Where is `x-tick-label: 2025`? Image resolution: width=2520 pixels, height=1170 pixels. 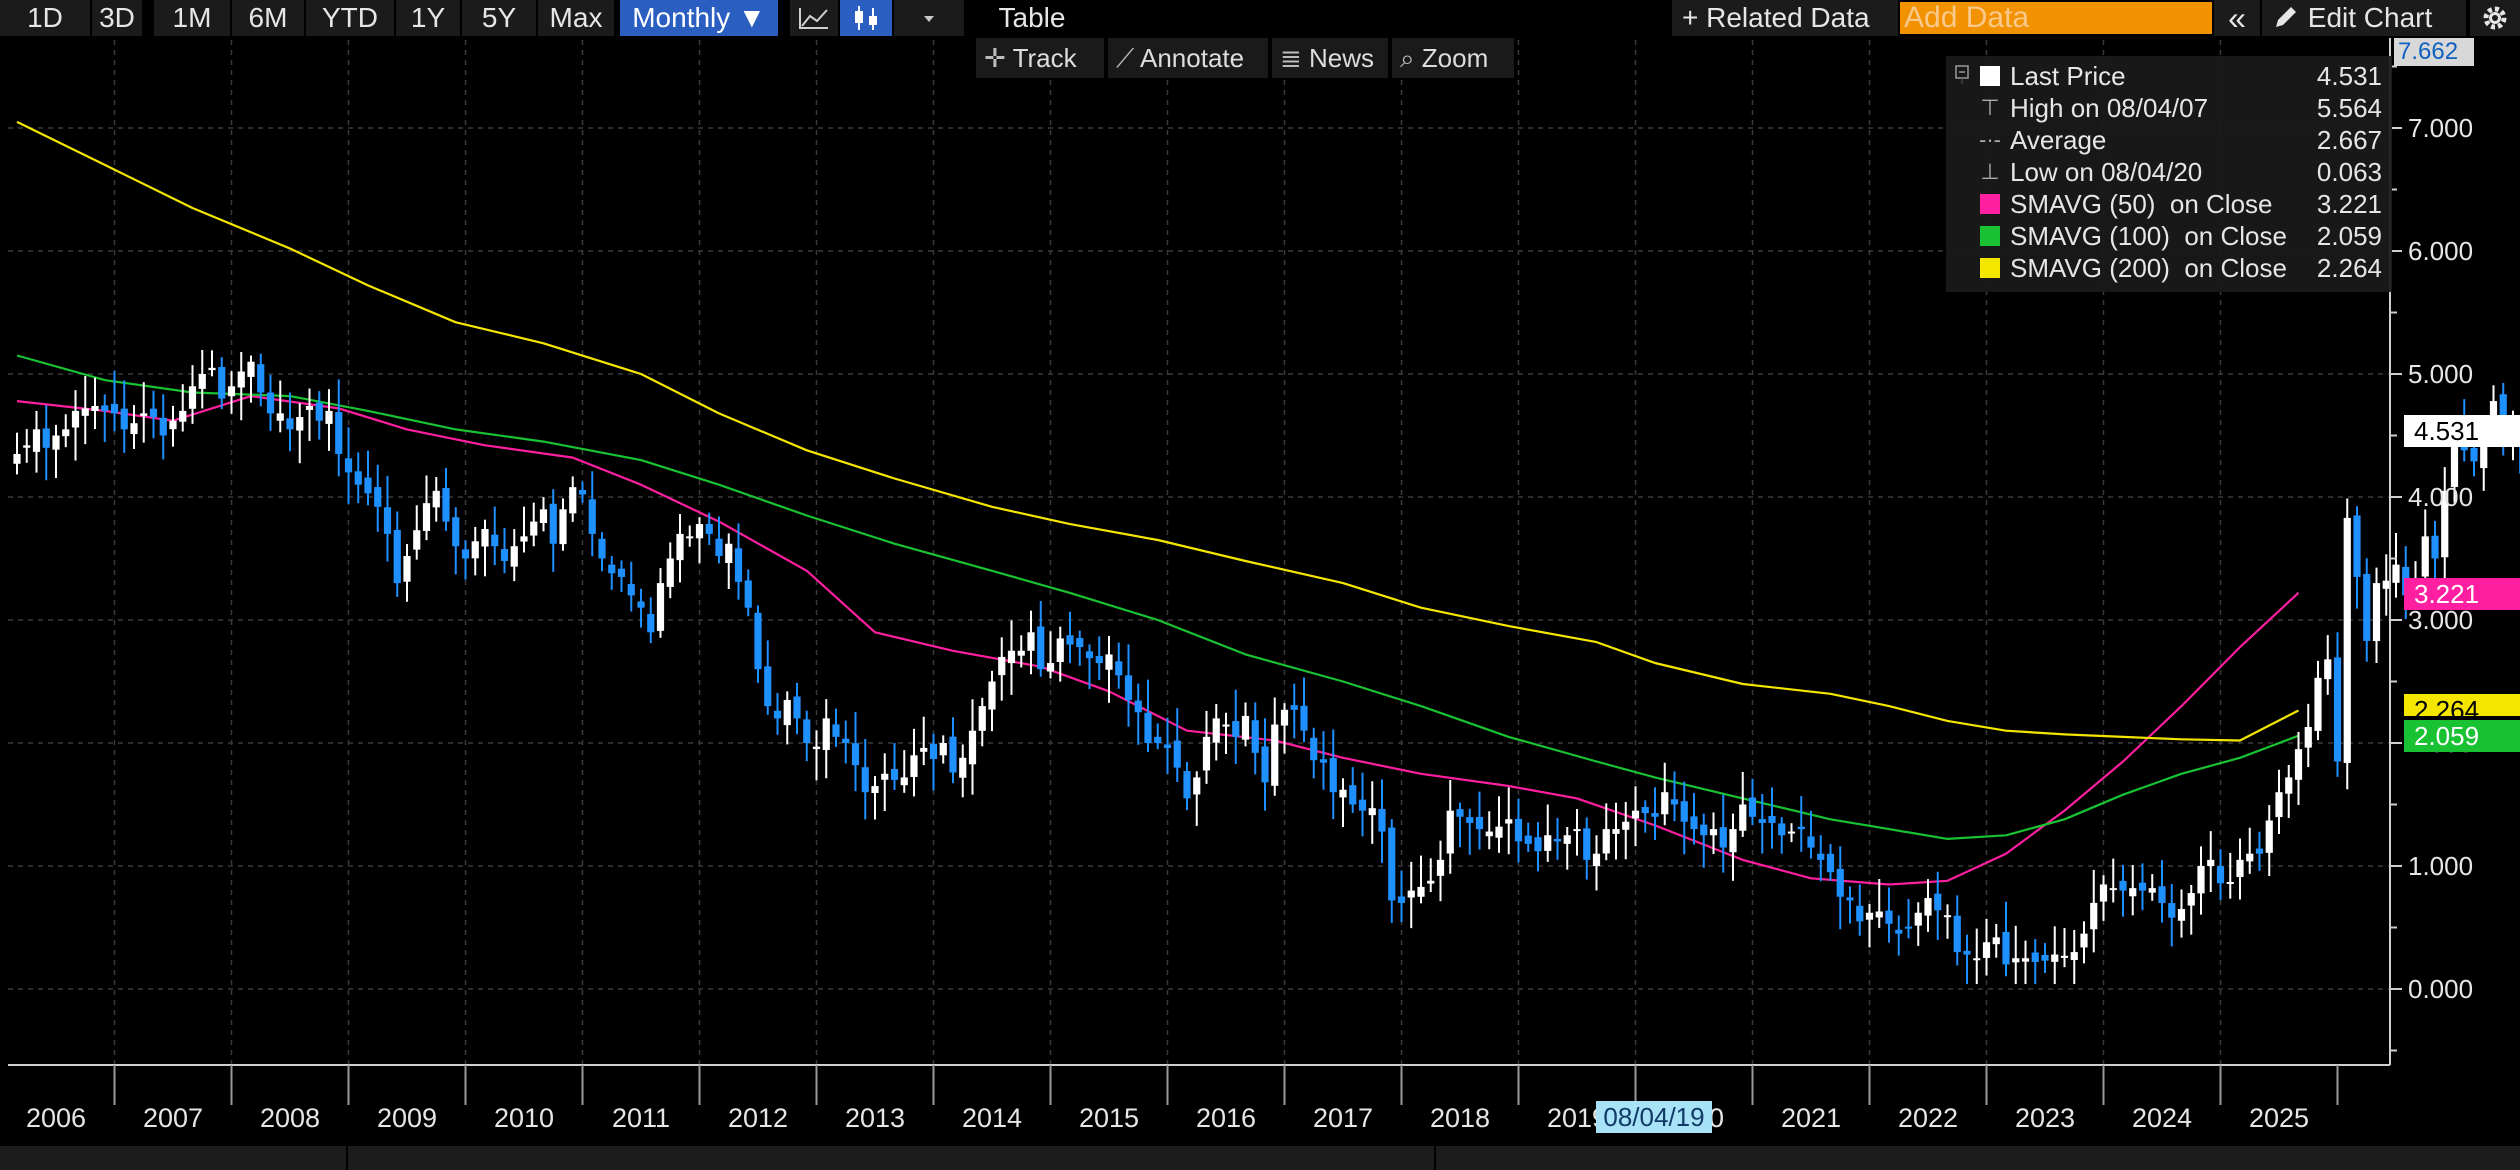 x-tick-label: 2025 is located at coordinates (2279, 1118).